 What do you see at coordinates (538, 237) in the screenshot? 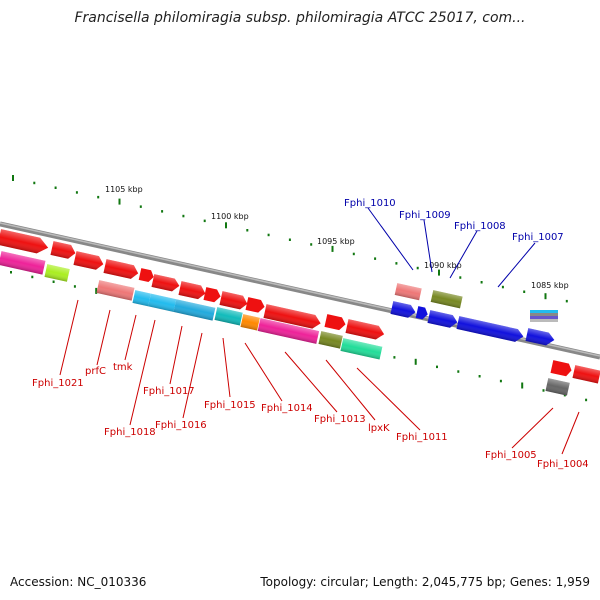
I see `gene-label-fphi-1007: Fphi_1007` at bounding box center [538, 237].